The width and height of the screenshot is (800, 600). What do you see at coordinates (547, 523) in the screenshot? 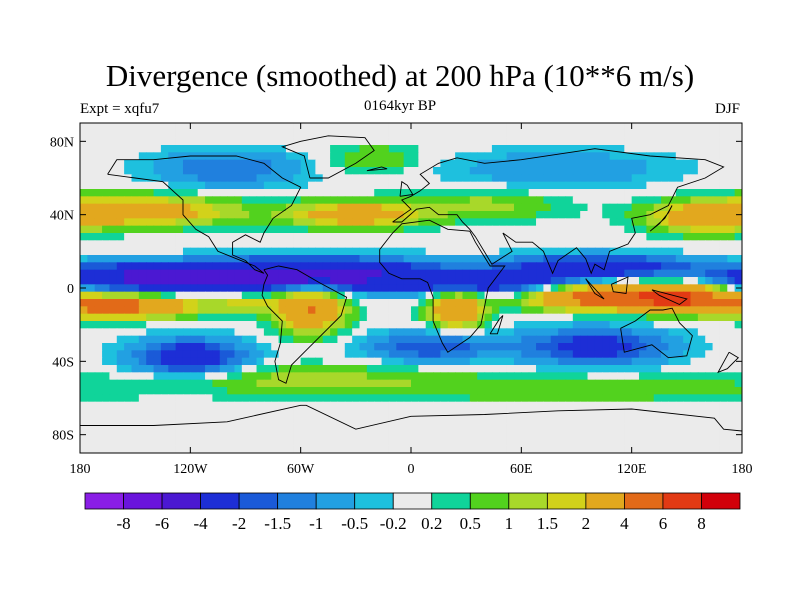
I see `colorbar-label: 1.5` at bounding box center [547, 523].